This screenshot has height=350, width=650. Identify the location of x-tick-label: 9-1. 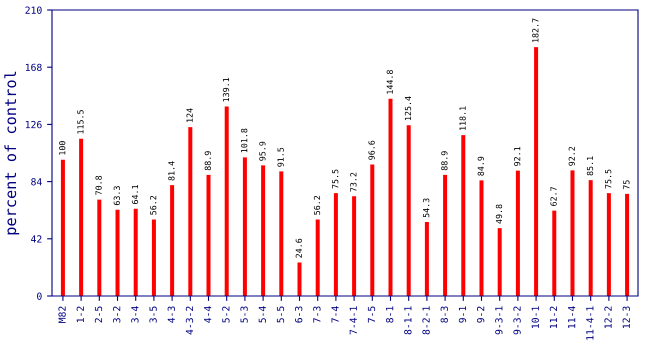
(462, 314).